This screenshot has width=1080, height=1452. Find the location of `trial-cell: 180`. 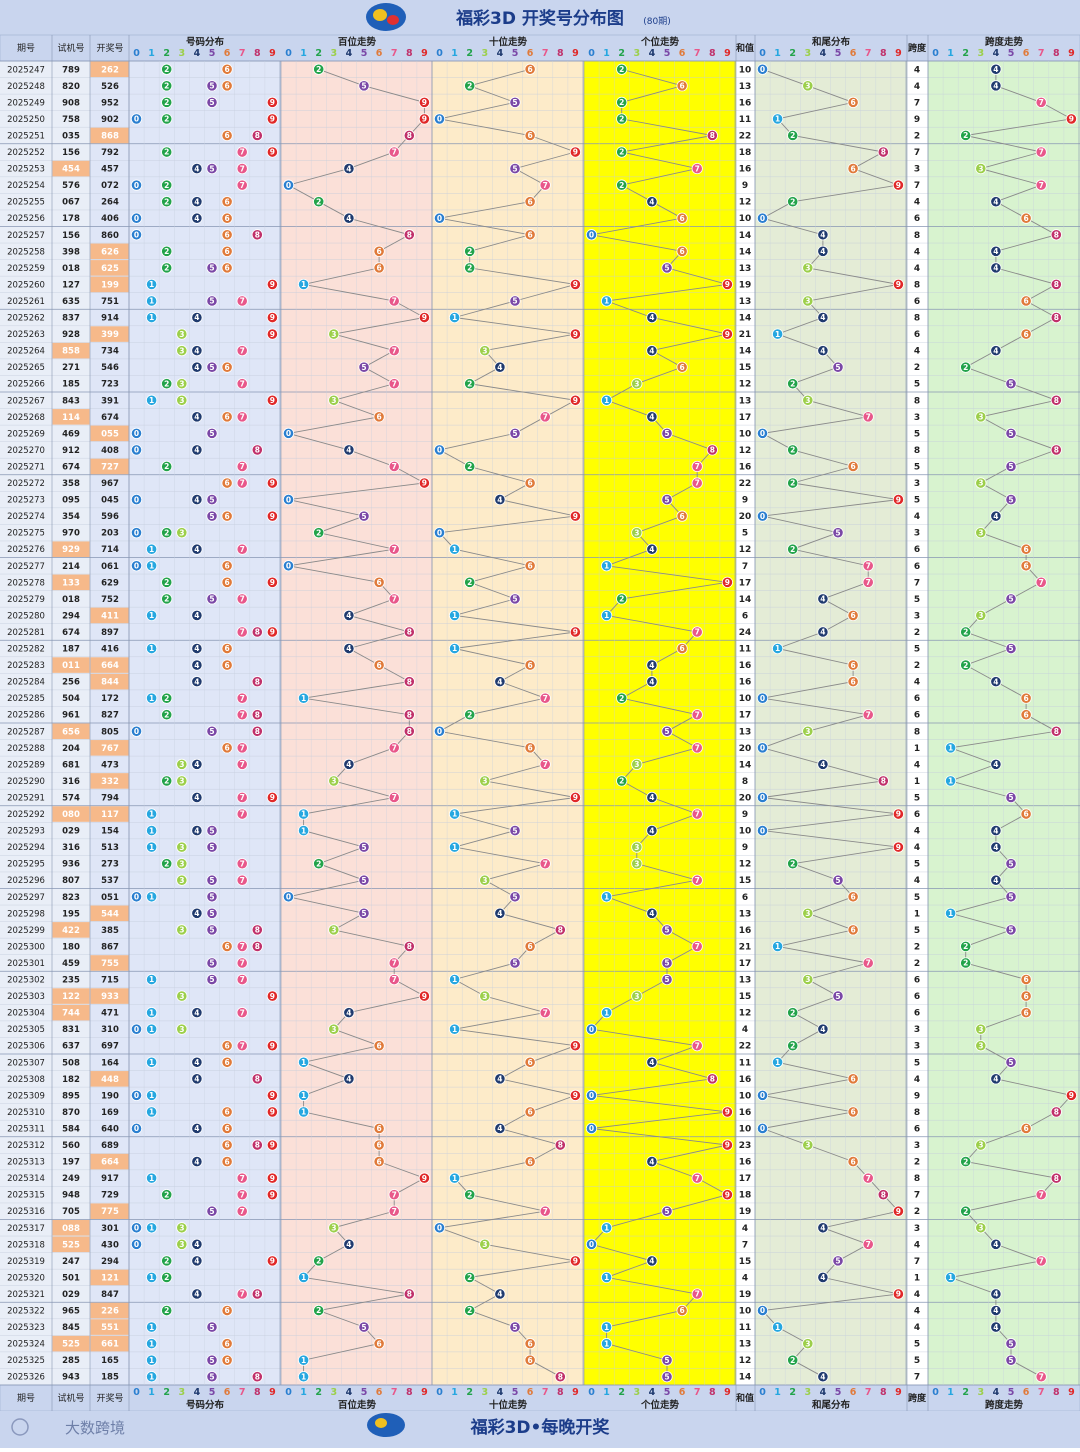

trial-cell: 180 is located at coordinates (71, 947).